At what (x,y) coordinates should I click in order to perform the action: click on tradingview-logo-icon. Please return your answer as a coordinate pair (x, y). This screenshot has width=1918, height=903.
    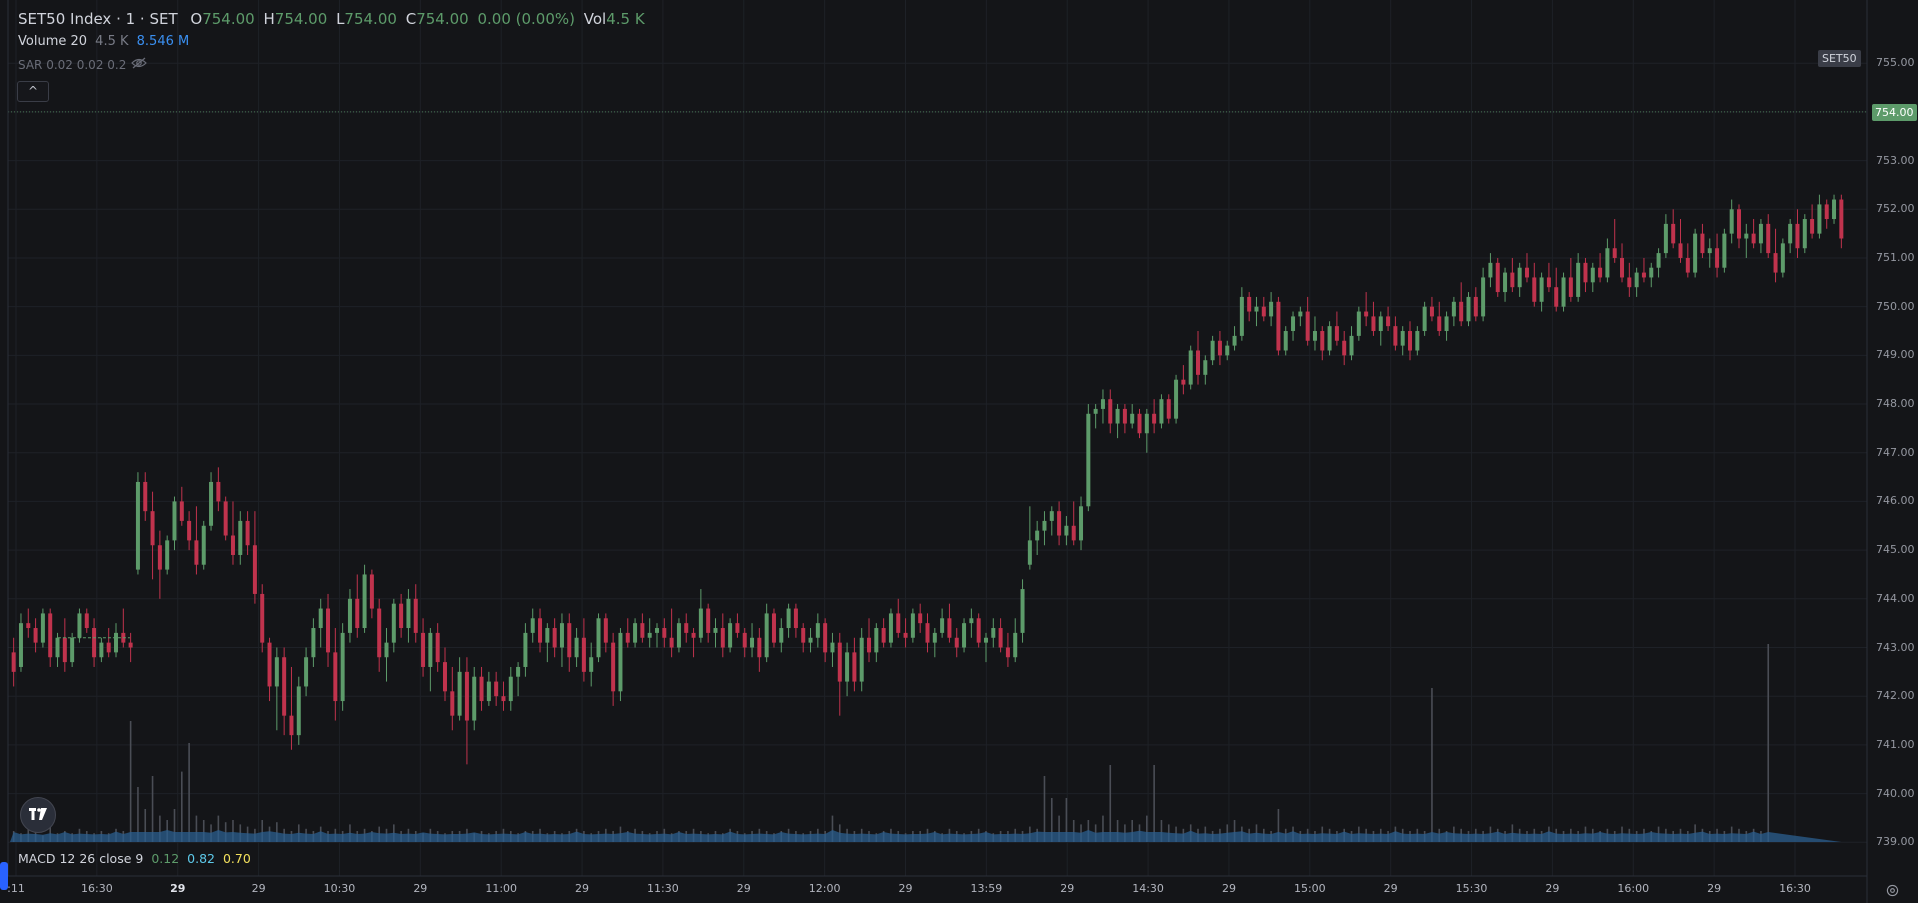
    Looking at the image, I should click on (38, 815).